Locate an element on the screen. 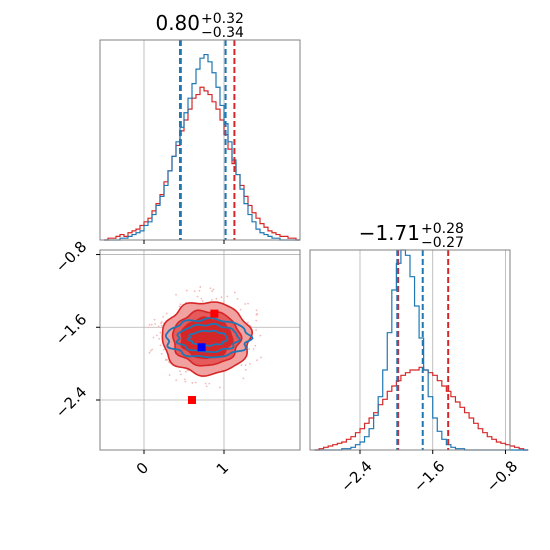 The height and width of the screenshot is (550, 550). x-tick-label: 1 is located at coordinates (222, 468).